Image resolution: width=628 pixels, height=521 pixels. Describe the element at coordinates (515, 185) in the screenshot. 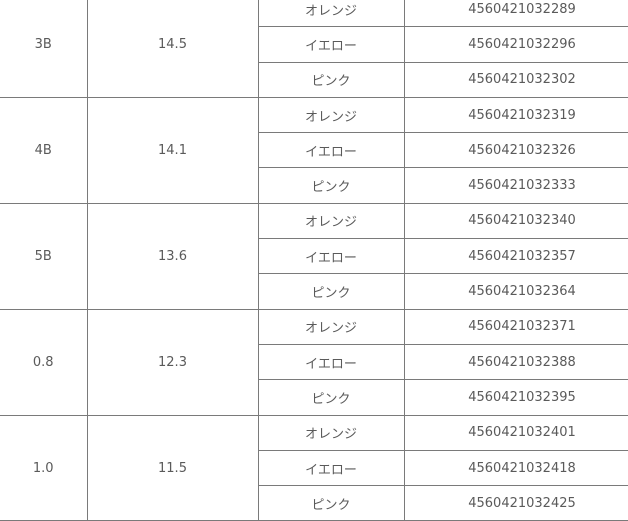

I see `jan-code-cell: 4560421032333` at that location.